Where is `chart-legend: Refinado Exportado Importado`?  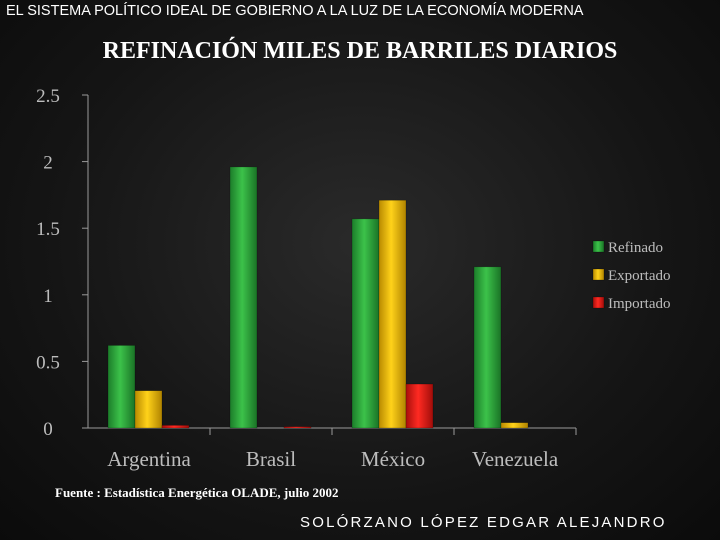
chart-legend: Refinado Exportado Importado is located at coordinates (631, 276).